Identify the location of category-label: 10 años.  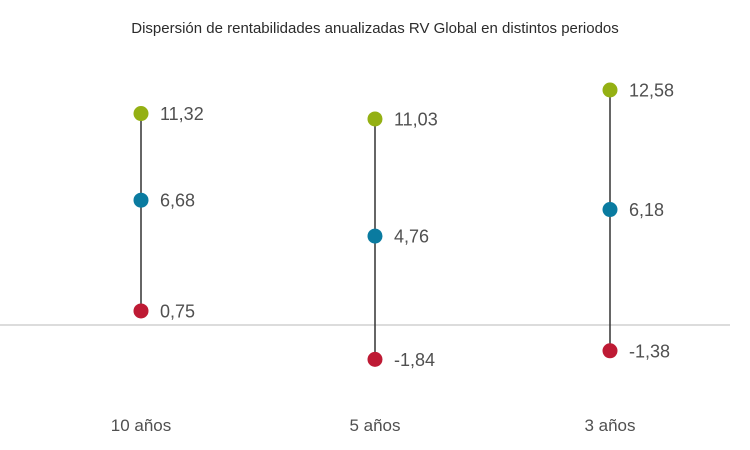
(141, 425).